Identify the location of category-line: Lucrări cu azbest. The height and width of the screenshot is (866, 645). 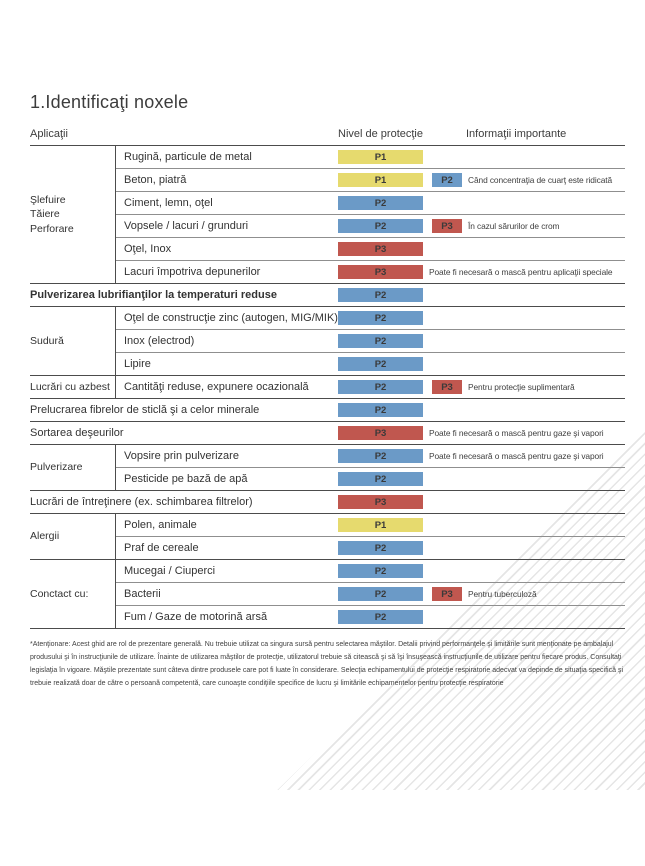
(70, 386).